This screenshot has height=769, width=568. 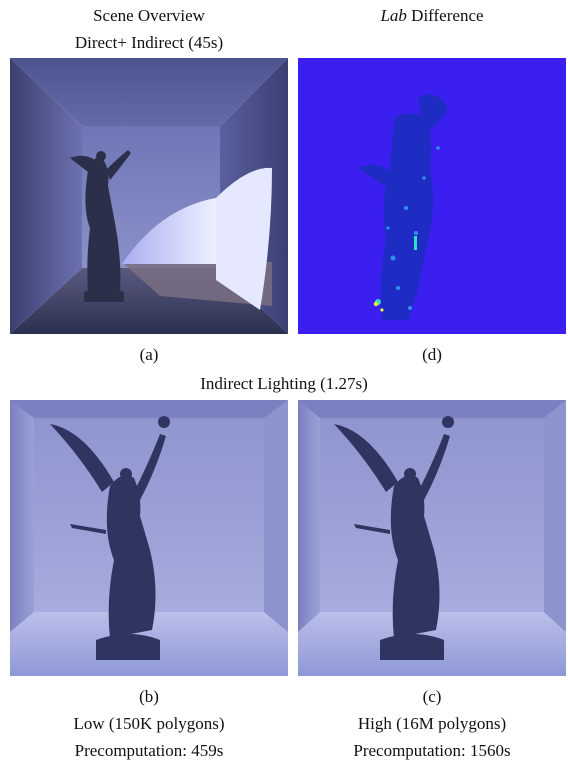 What do you see at coordinates (149, 354) in the screenshot?
I see `label-a: (a)` at bounding box center [149, 354].